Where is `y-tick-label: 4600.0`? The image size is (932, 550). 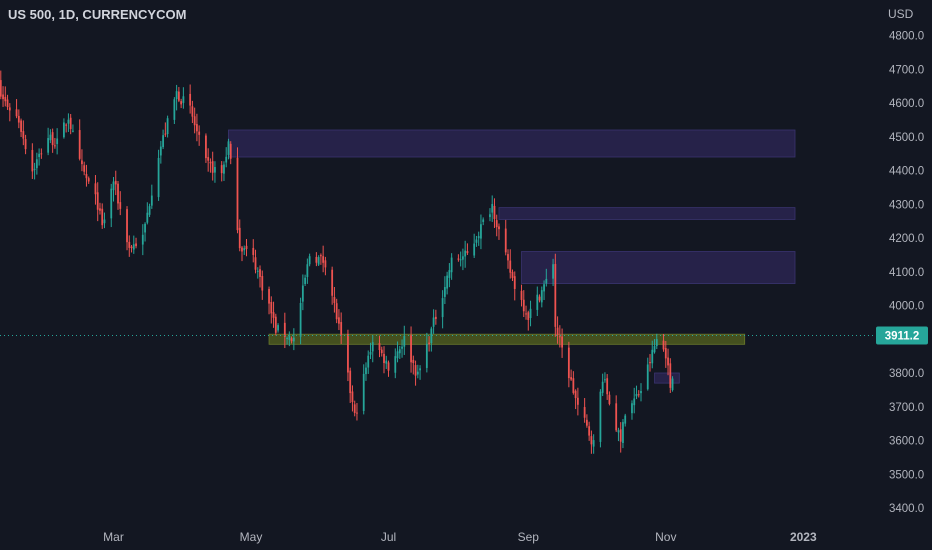 y-tick-label: 4600.0 is located at coordinates (906, 104).